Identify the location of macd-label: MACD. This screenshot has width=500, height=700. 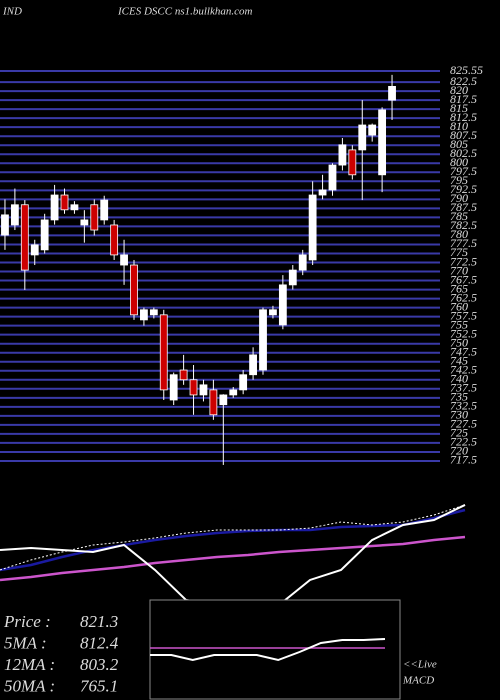
(418, 681).